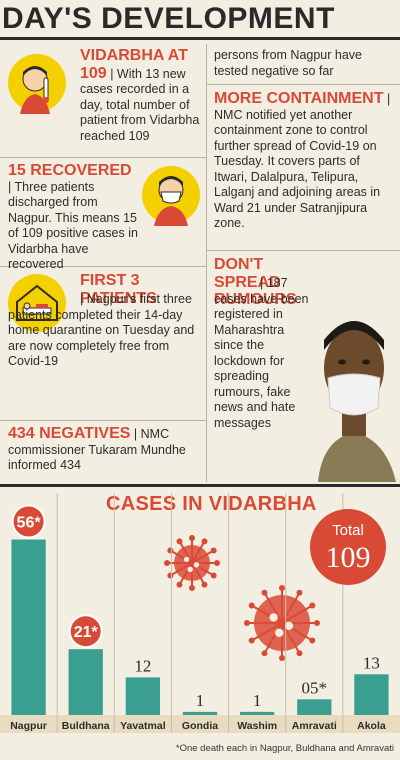 The image size is (400, 760). I want to click on bar-value-label: 12, so click(142, 665).